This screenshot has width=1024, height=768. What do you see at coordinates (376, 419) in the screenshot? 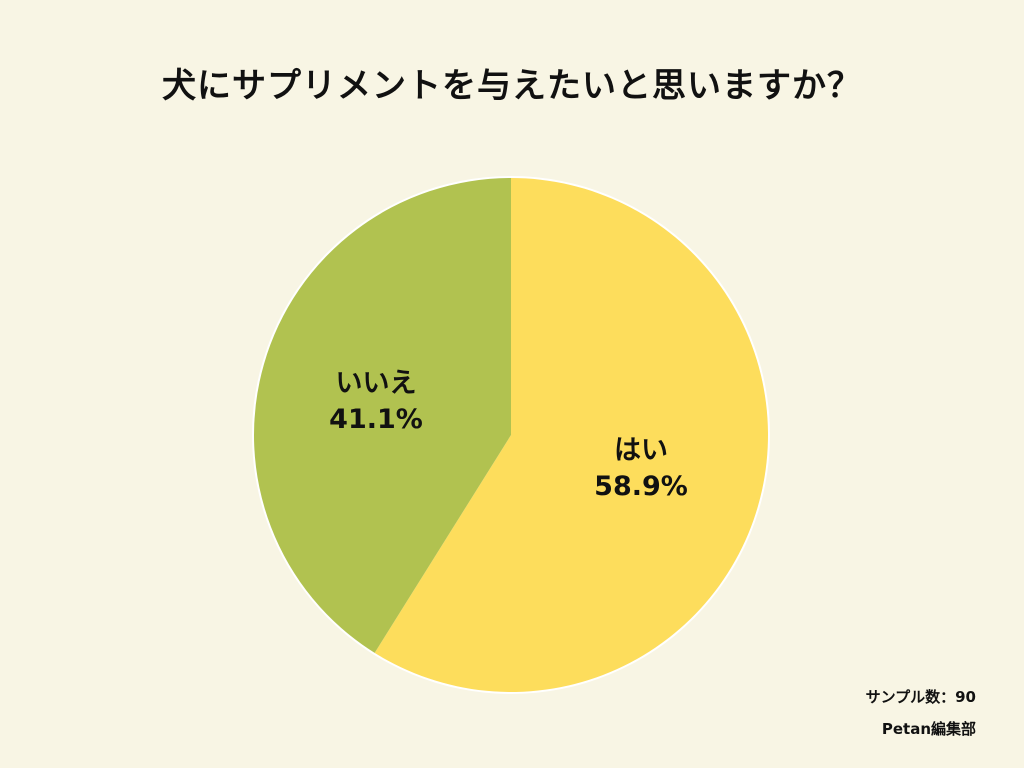
I see `slice-no-pct: 41.1%` at bounding box center [376, 419].